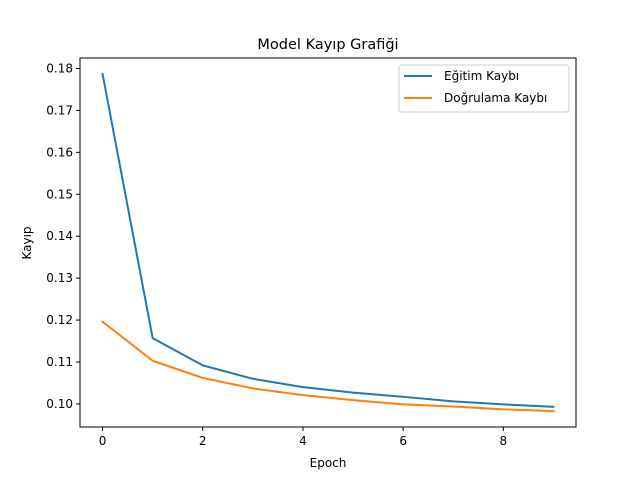  I want to click on y-tick-label: 0.10, so click(59, 404).